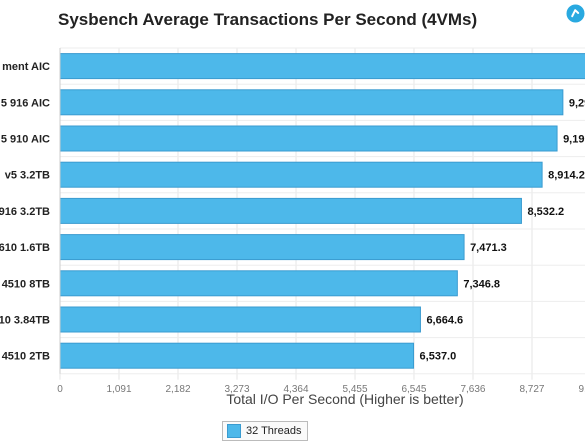  I want to click on x-tick-label: 7,636, so click(472, 389).